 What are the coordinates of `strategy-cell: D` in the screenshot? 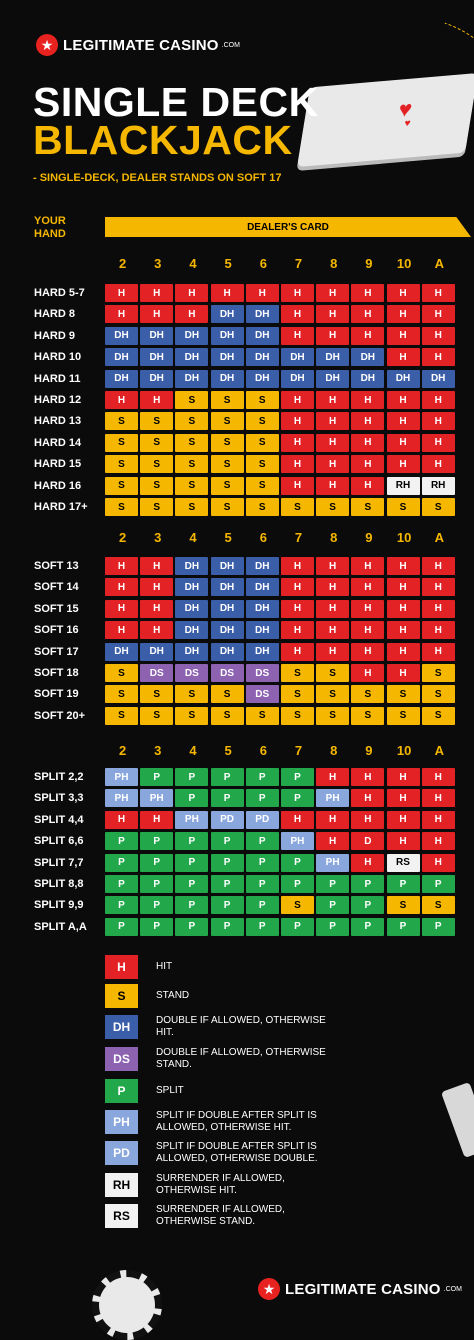 It's located at (368, 841).